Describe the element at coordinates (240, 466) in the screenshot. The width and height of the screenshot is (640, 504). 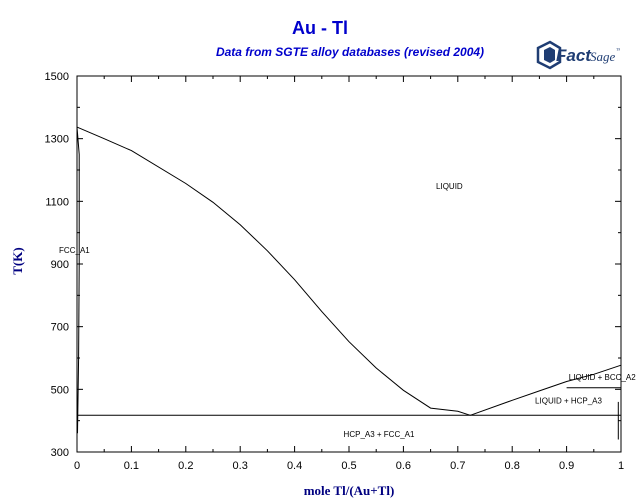
I see `x-tick-label: 0.3` at that location.